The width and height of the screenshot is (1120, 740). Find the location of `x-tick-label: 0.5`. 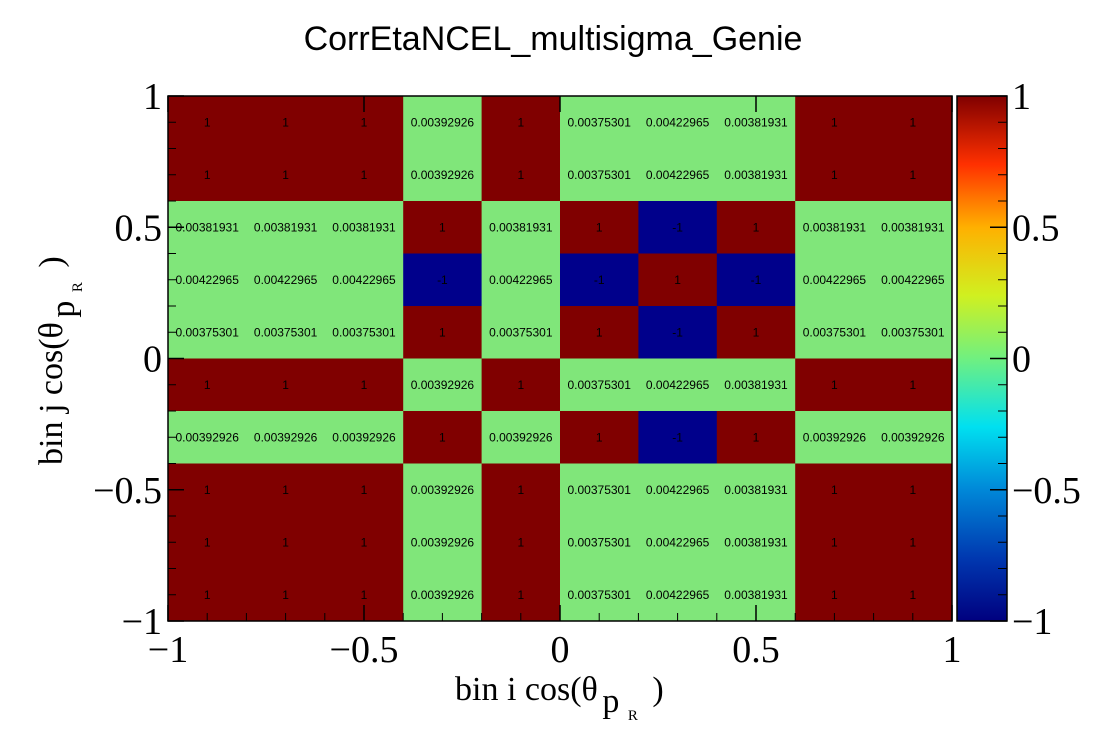

x-tick-label: 0.5 is located at coordinates (756, 650).